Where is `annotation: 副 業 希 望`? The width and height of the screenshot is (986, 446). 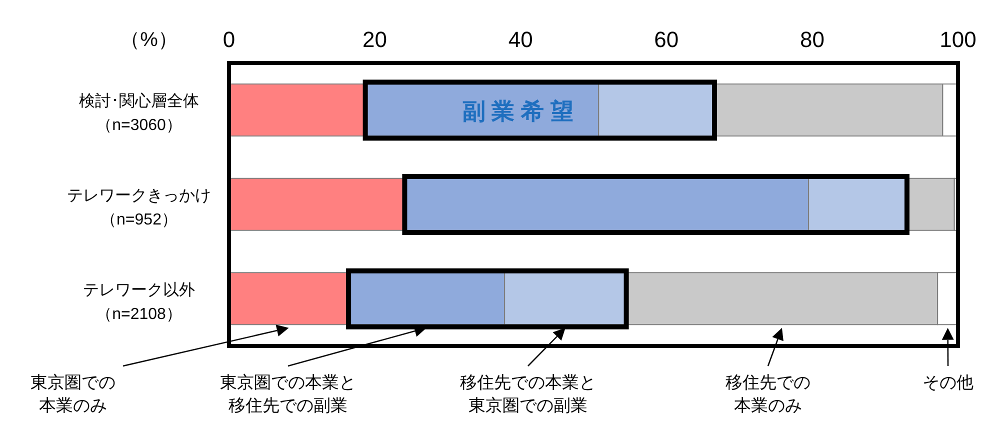
annotation: 副 業 希 望 is located at coordinates (518, 111).